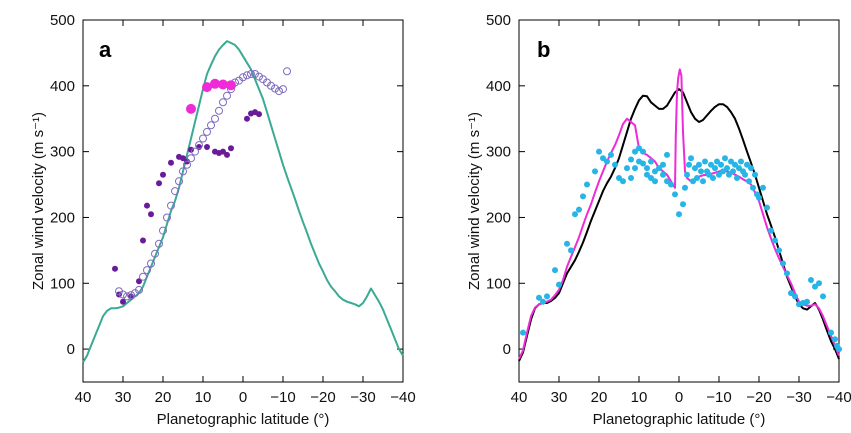 This screenshot has width=851, height=433. What do you see at coordinates (105, 49) in the screenshot?
I see `panel-label: a` at bounding box center [105, 49].